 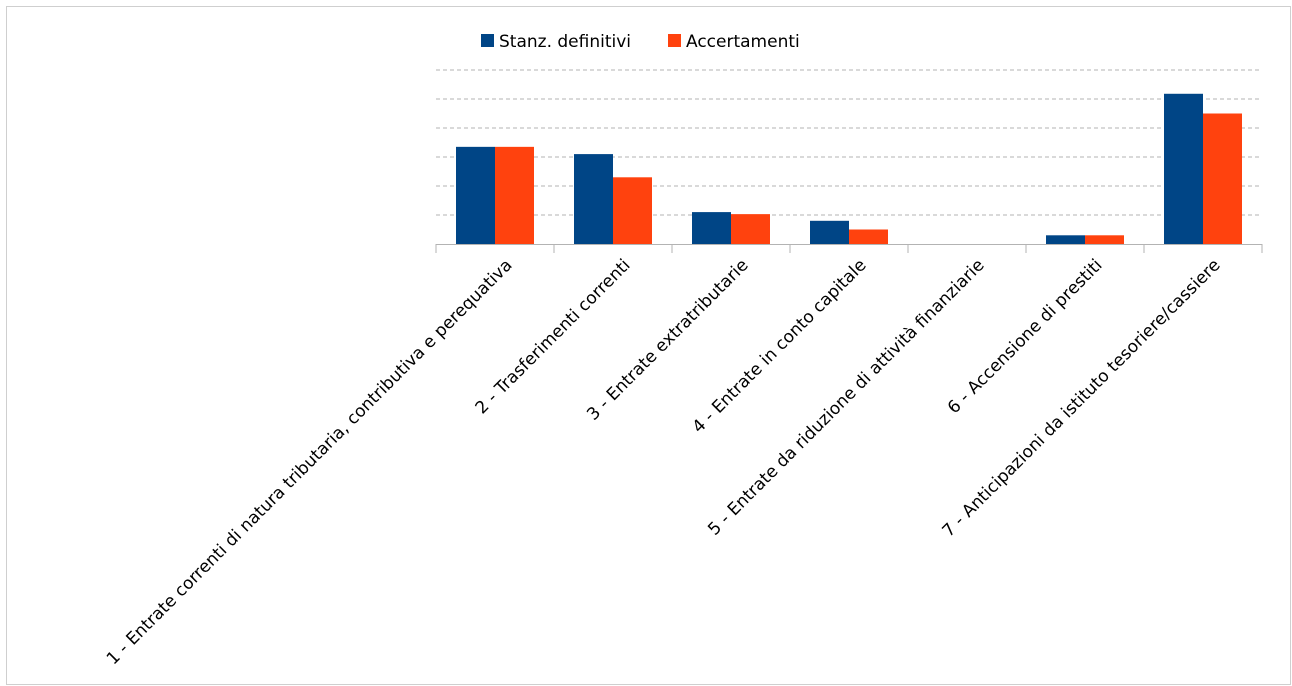 What do you see at coordinates (487, 40) in the screenshot?
I see `legend-swatch-stanz-definitivi` at bounding box center [487, 40].